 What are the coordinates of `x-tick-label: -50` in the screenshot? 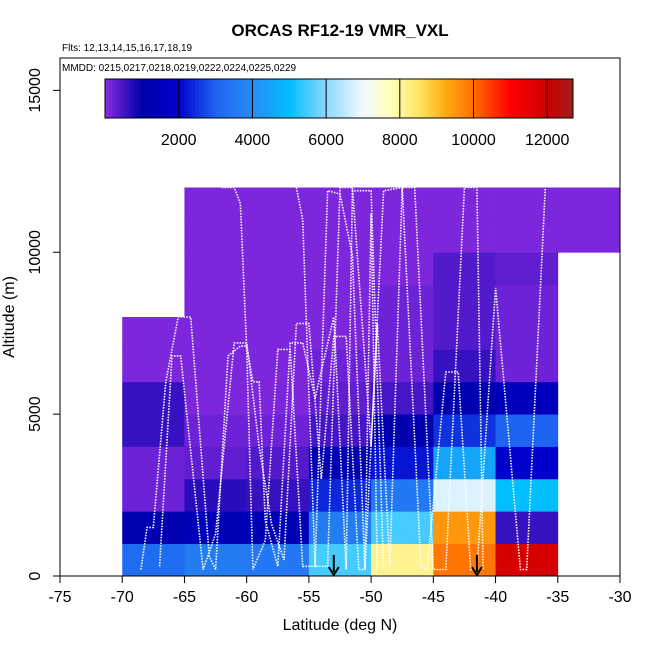 It's located at (371, 597).